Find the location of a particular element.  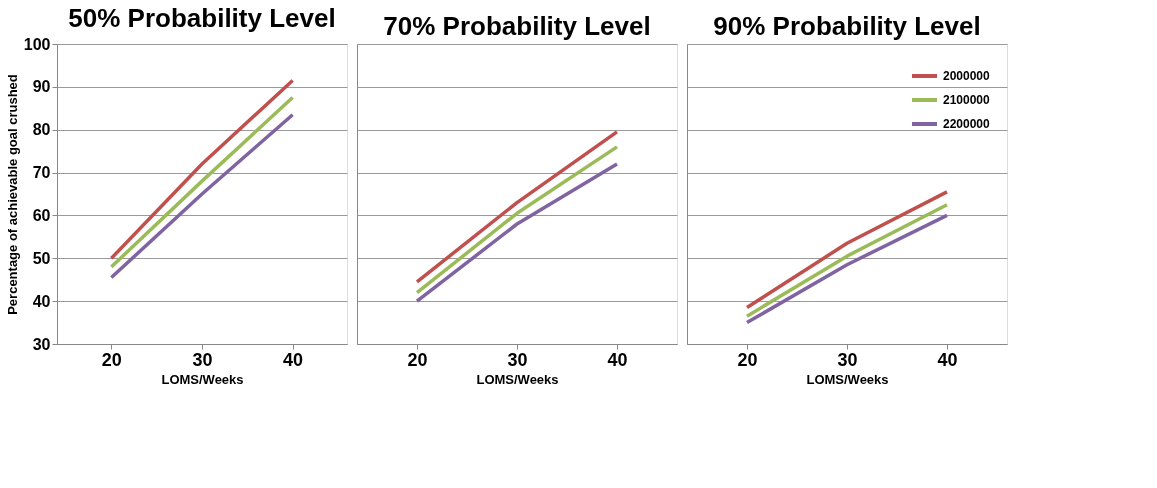

y-tick-label: 50 is located at coordinates (41, 258).